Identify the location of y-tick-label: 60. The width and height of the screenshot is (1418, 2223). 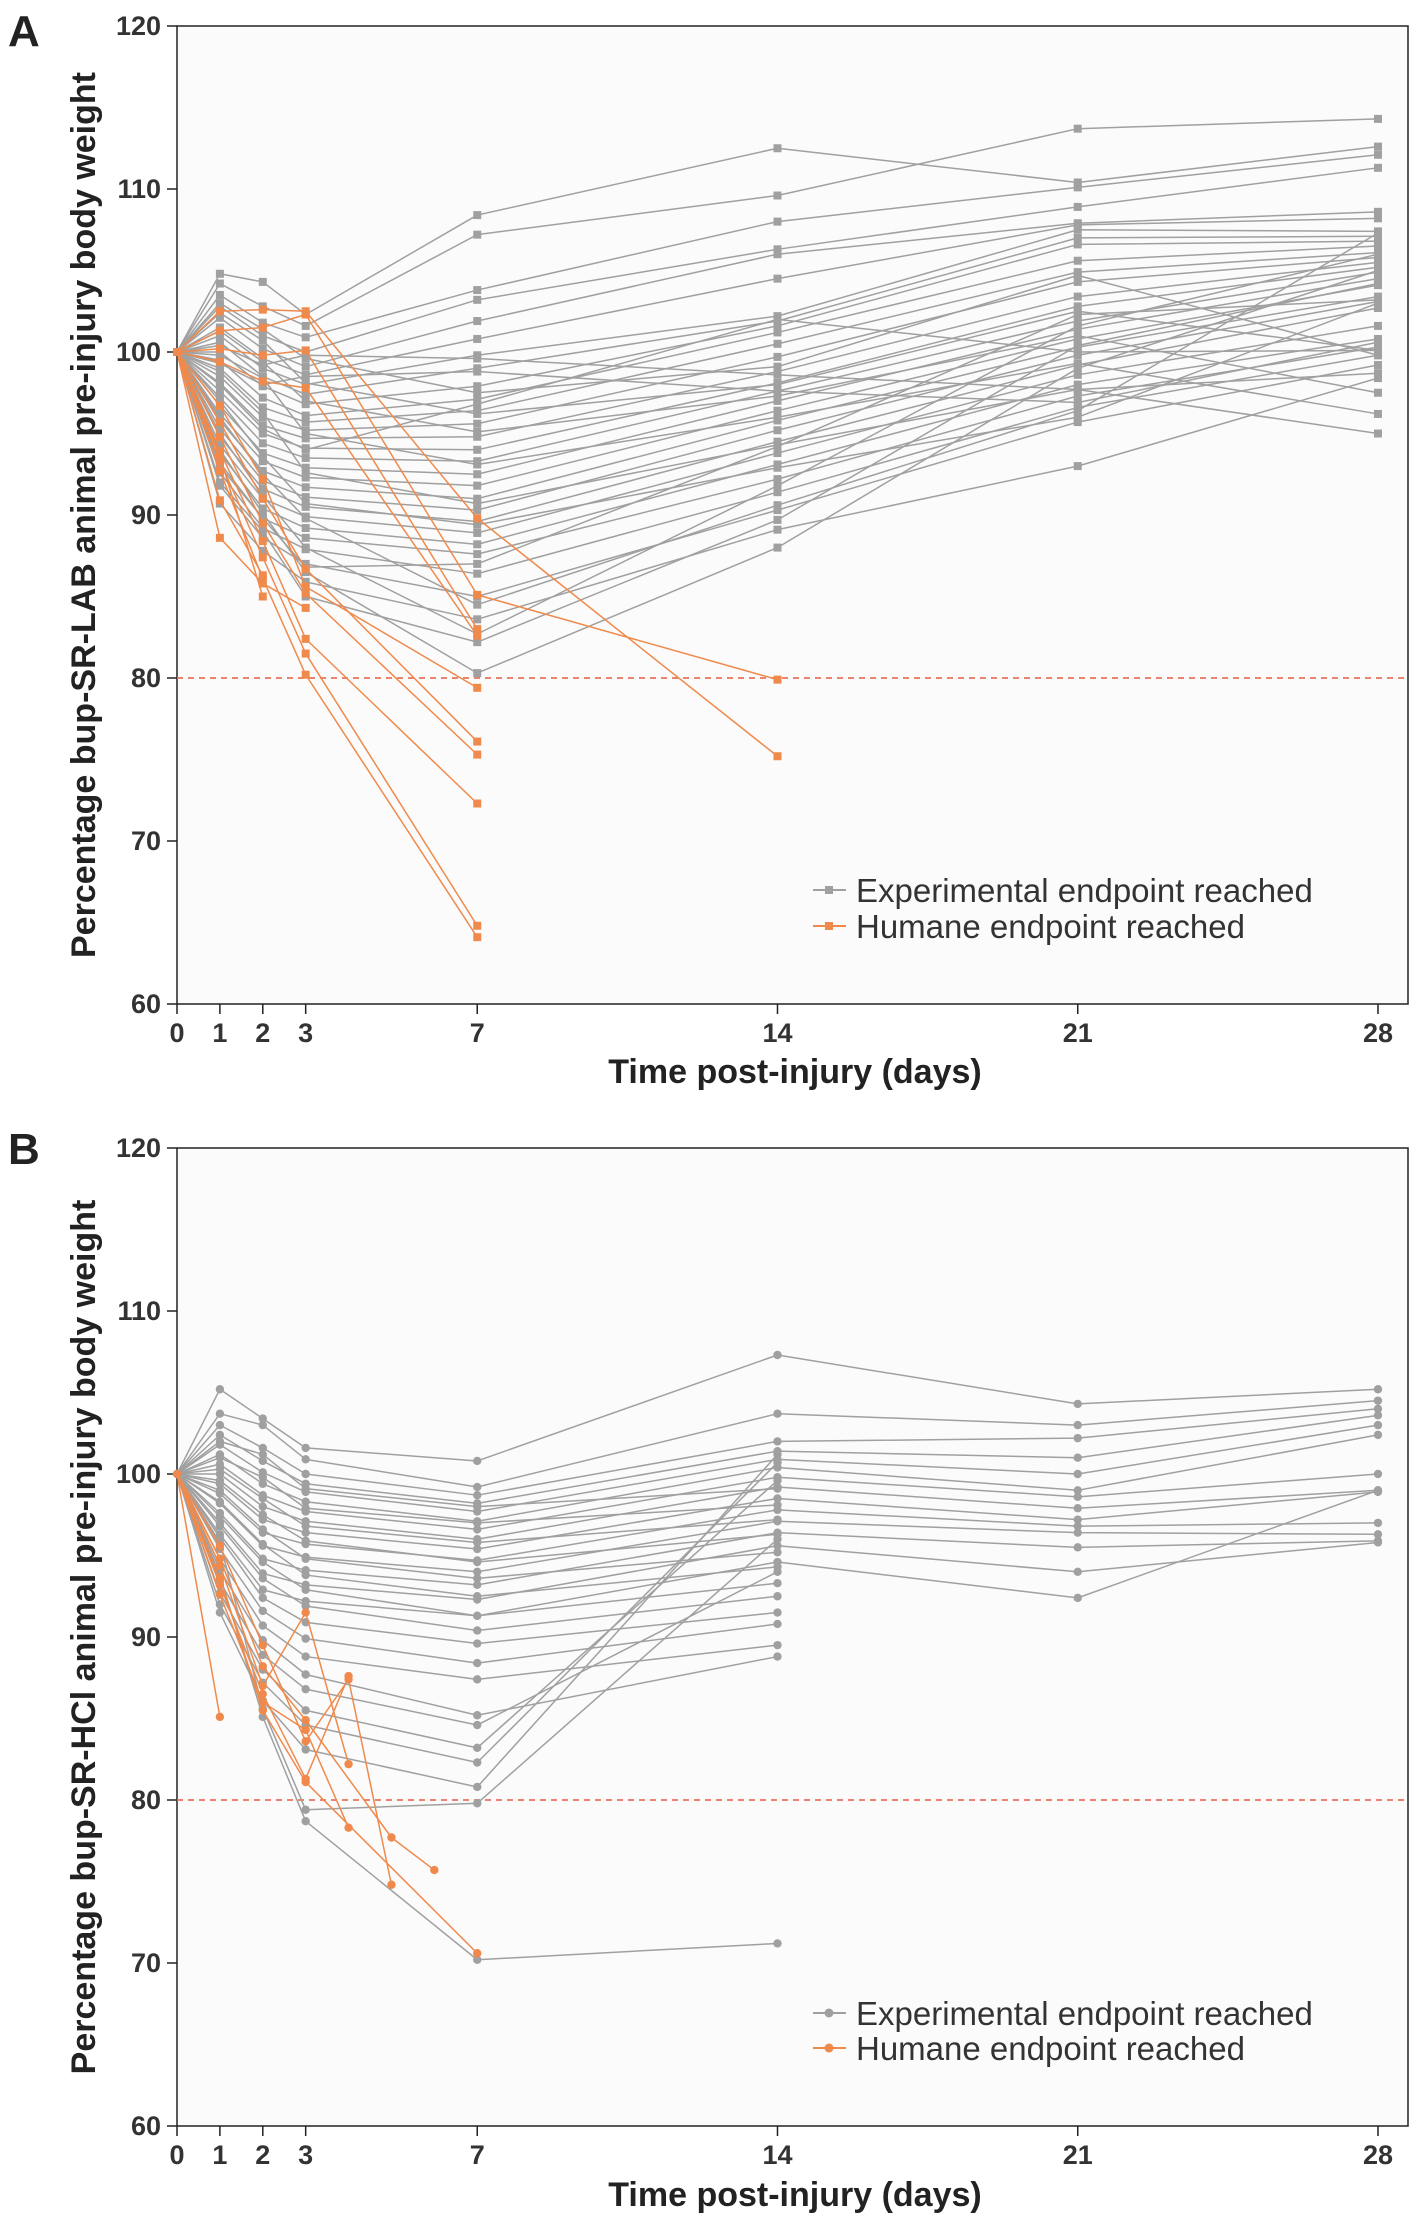
(146, 1004).